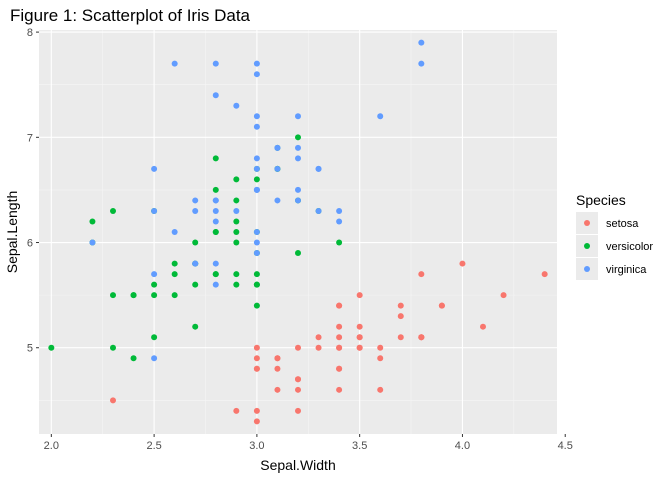 Image resolution: width=672 pixels, height=480 pixels. I want to click on legend: Species setosa versicolor virginica, so click(614, 236).